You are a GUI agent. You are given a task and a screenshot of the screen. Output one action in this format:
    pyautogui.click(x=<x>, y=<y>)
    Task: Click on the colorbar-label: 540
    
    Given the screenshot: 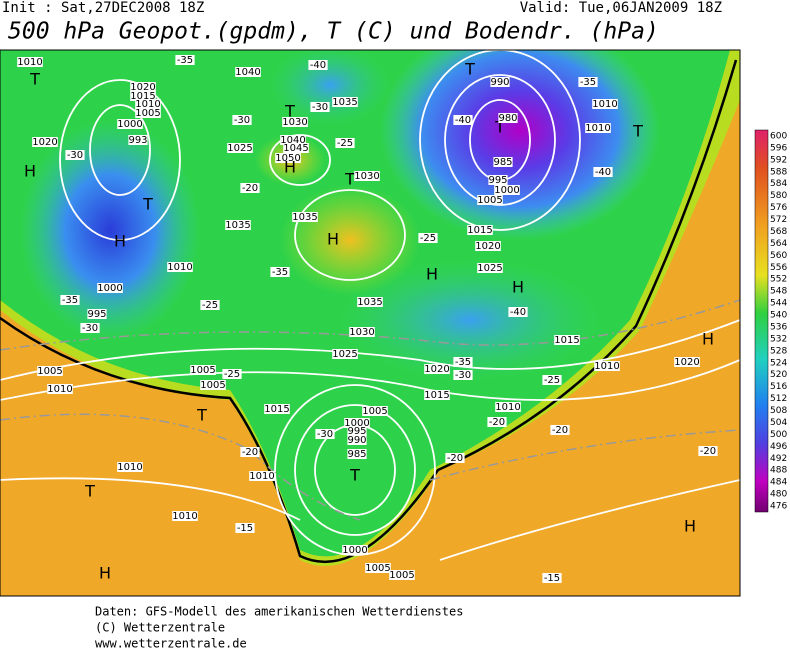 What is the action you would take?
    pyautogui.click(x=778, y=316)
    